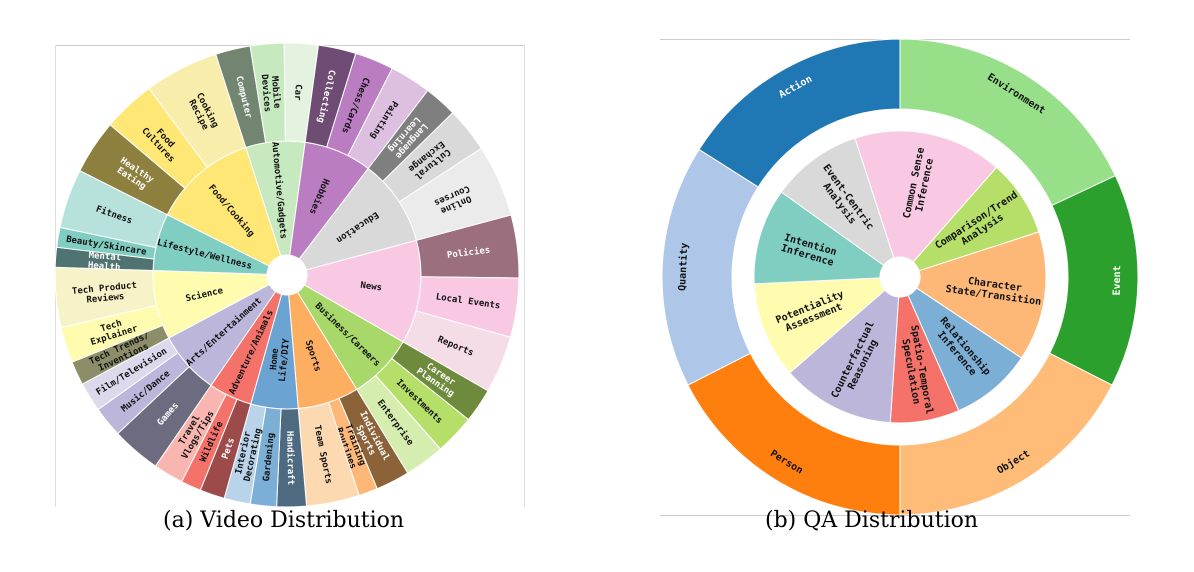 This screenshot has width=1194, height=572. Describe the element at coordinates (105, 261) in the screenshot. I see `label-mental-health: MentalHealth` at that location.